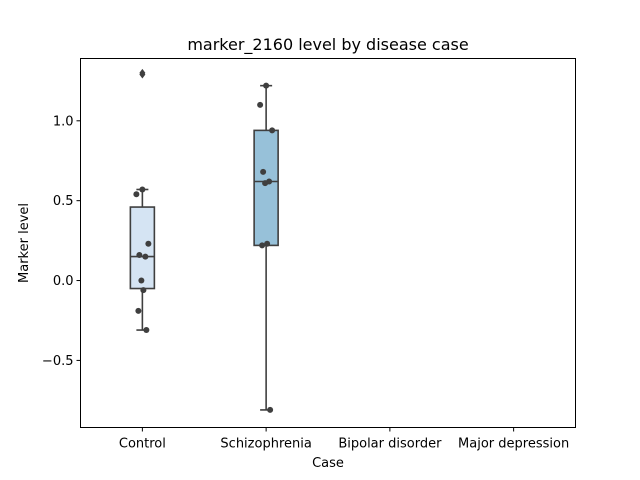 The height and width of the screenshot is (480, 640). I want to click on y-tick-label: 0.5, so click(63, 201).